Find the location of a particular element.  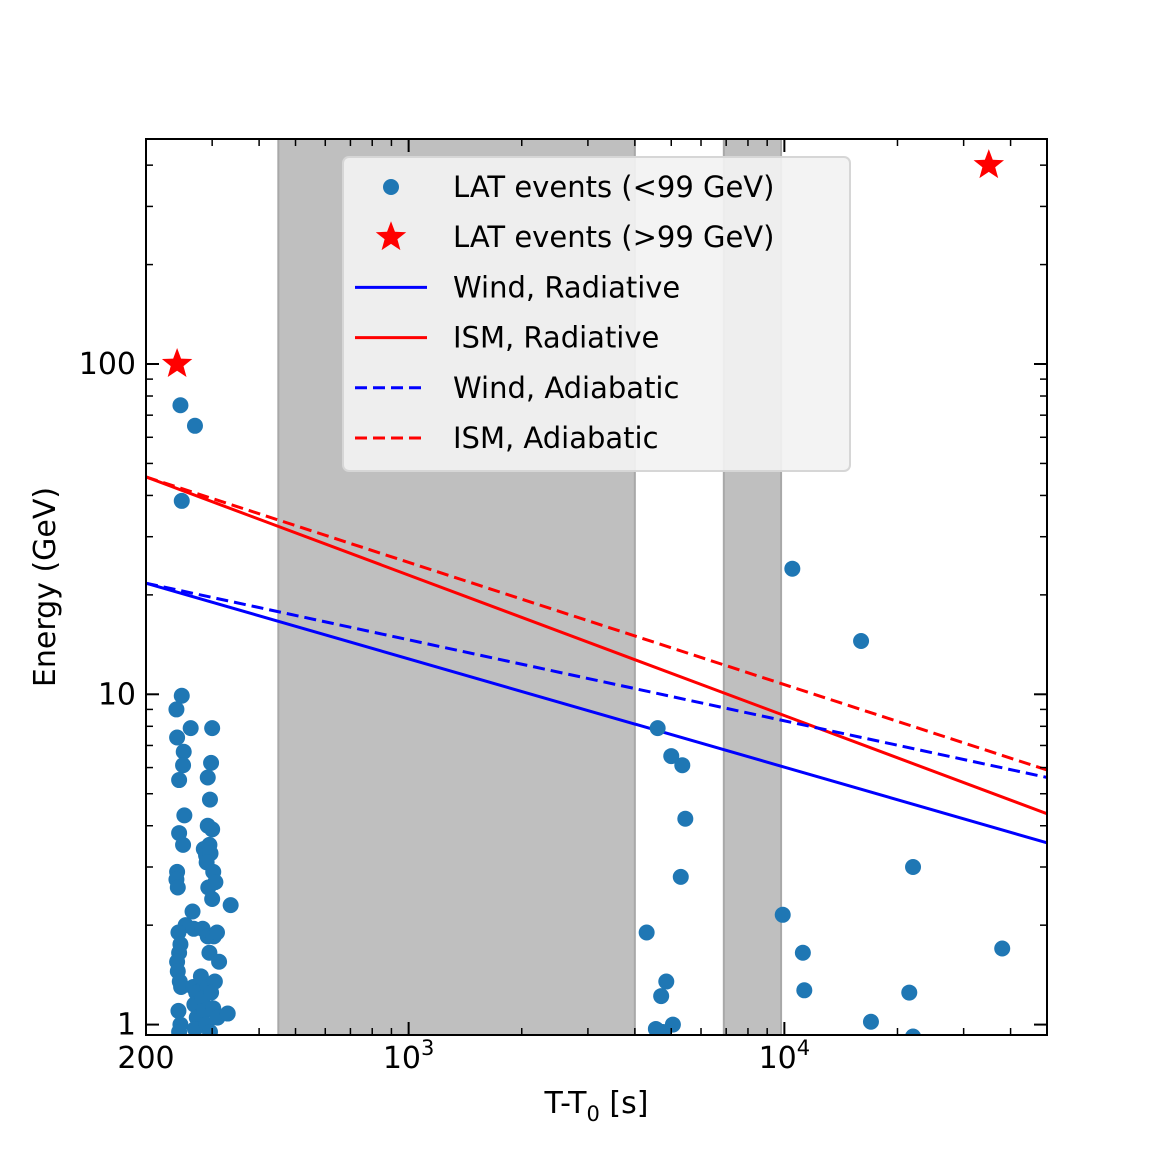

legend-box is located at coordinates (596, 314).